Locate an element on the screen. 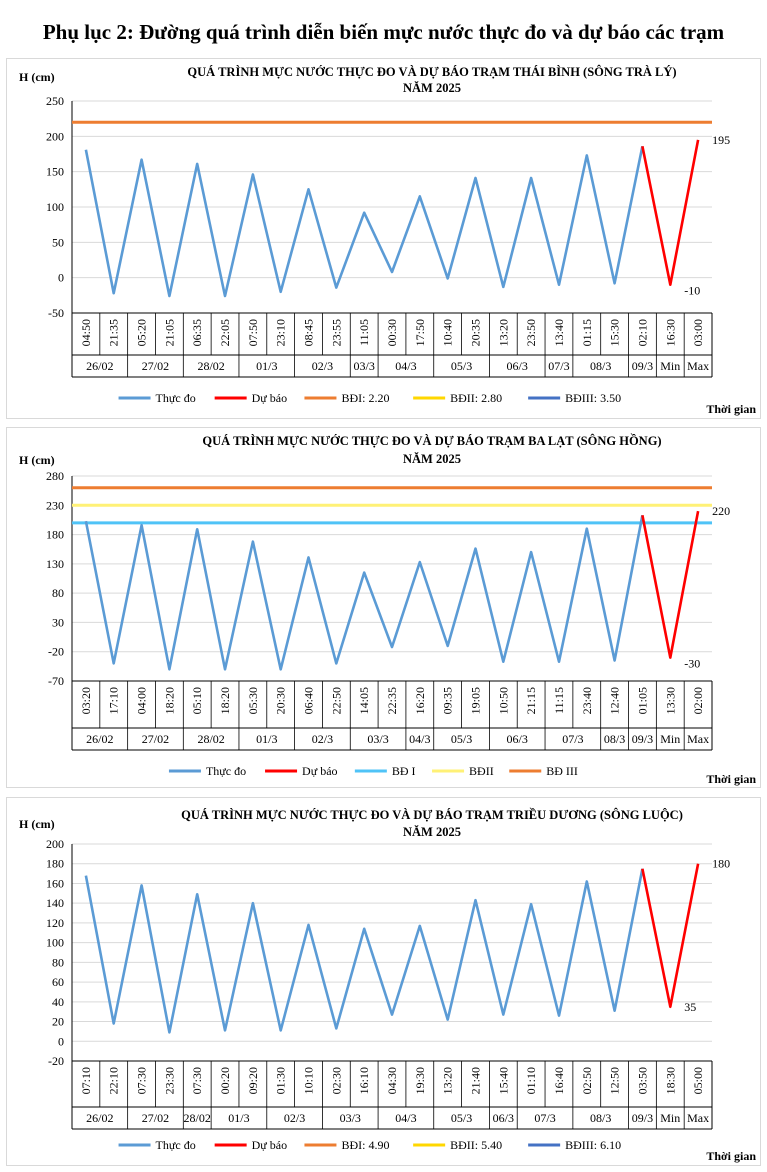  x-tick-label: 04:30 is located at coordinates (392, 1080).